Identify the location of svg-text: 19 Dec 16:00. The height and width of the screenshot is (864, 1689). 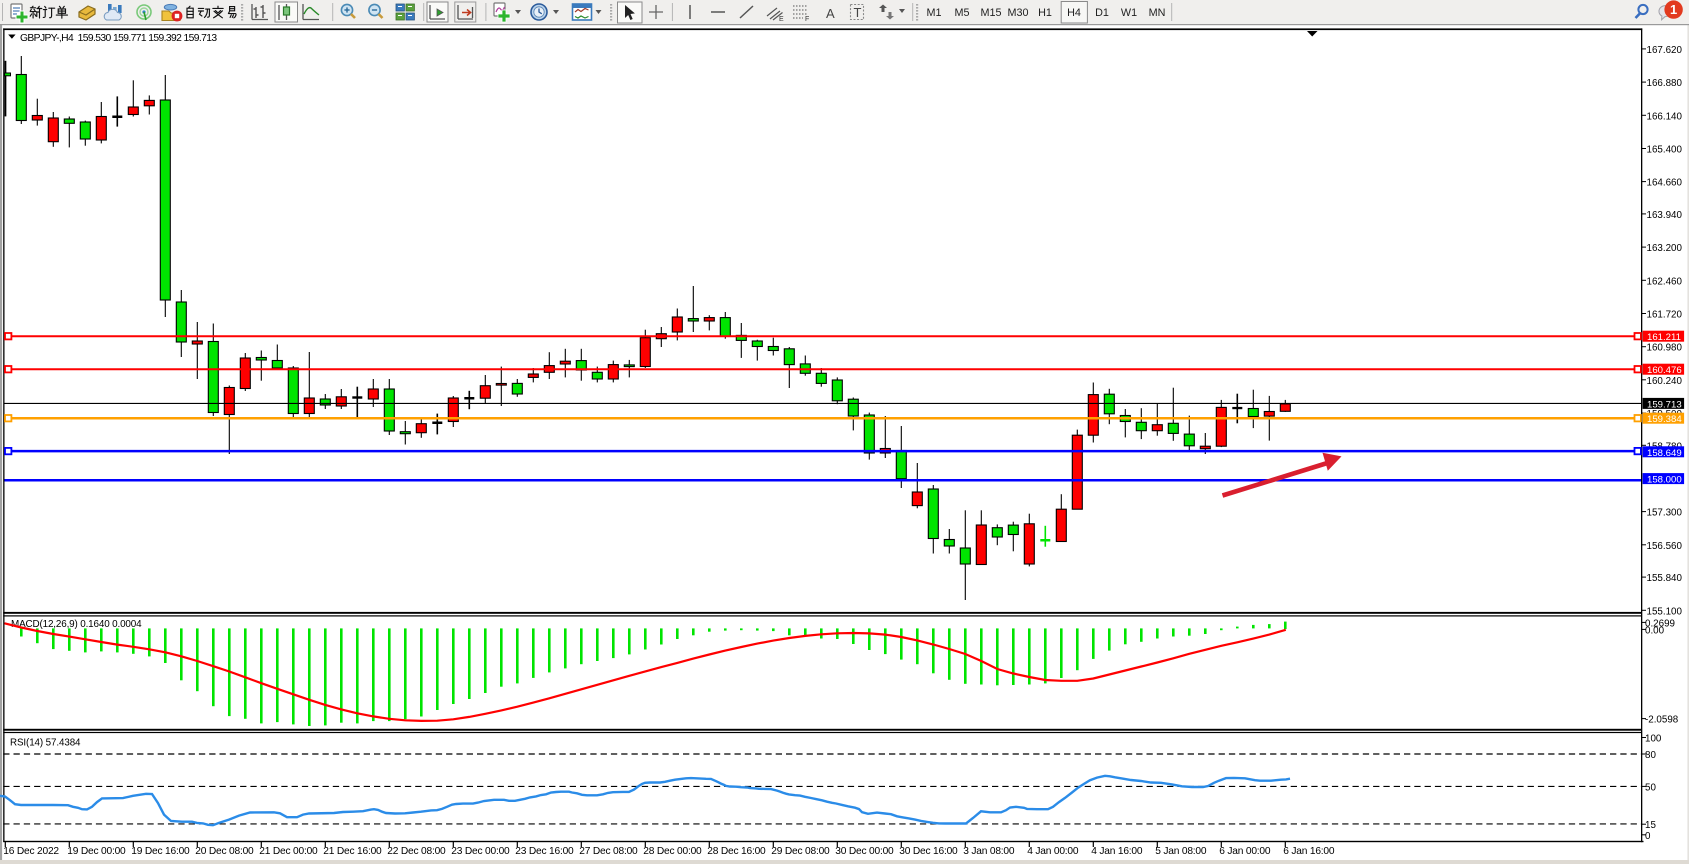
(160, 851).